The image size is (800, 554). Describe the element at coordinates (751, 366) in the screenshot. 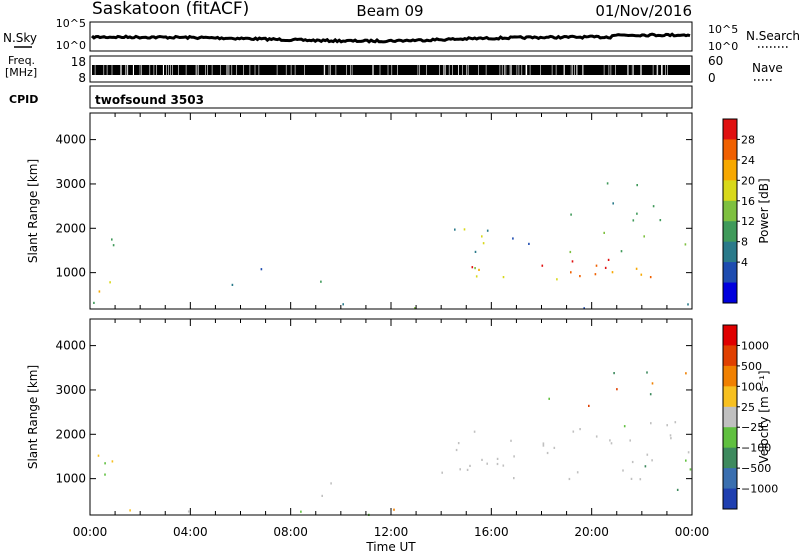

I see `velocity-cbar-tick-label: 500` at that location.